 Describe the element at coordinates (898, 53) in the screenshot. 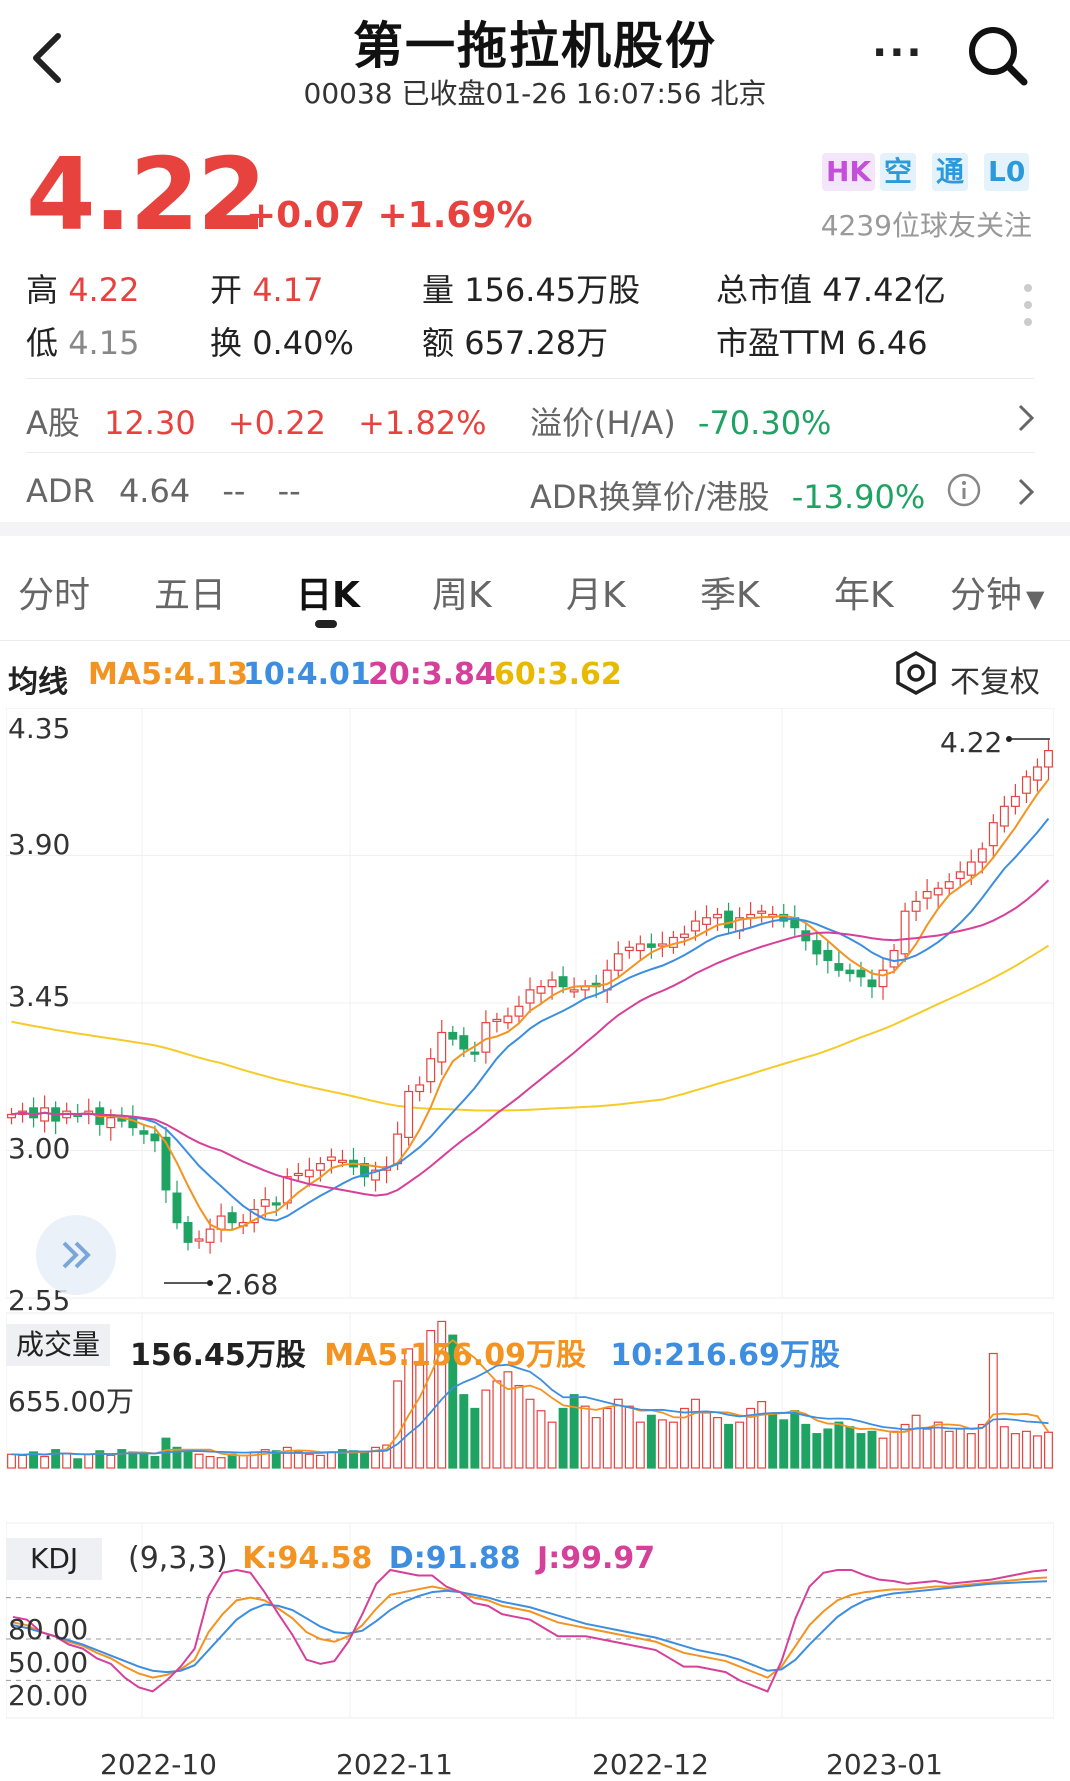

I see `more-menu-icon: ···` at that location.